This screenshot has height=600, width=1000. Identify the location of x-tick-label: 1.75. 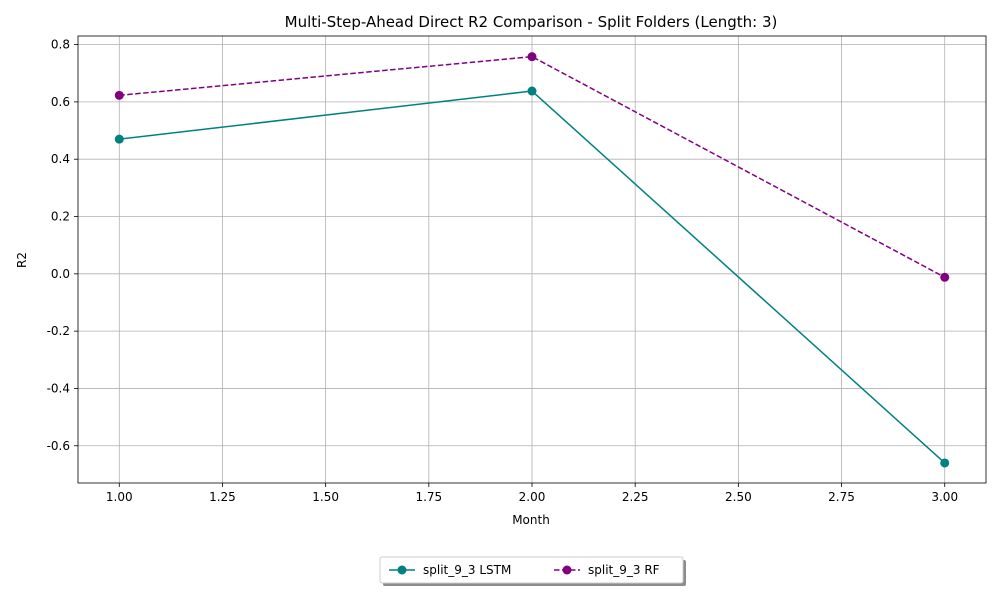
(428, 497).